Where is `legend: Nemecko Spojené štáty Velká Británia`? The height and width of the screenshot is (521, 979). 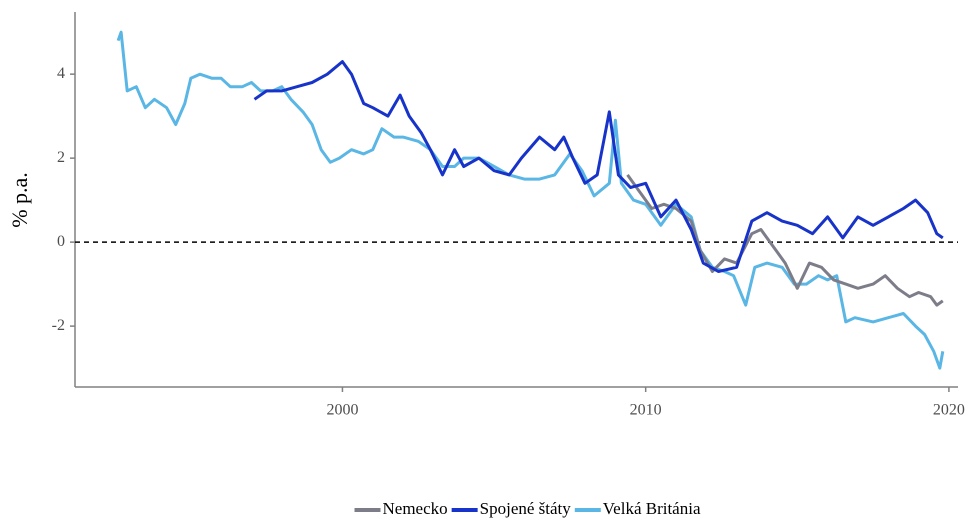
legend: Nemecko Spojené štáty Velká Británia is located at coordinates (527, 508).